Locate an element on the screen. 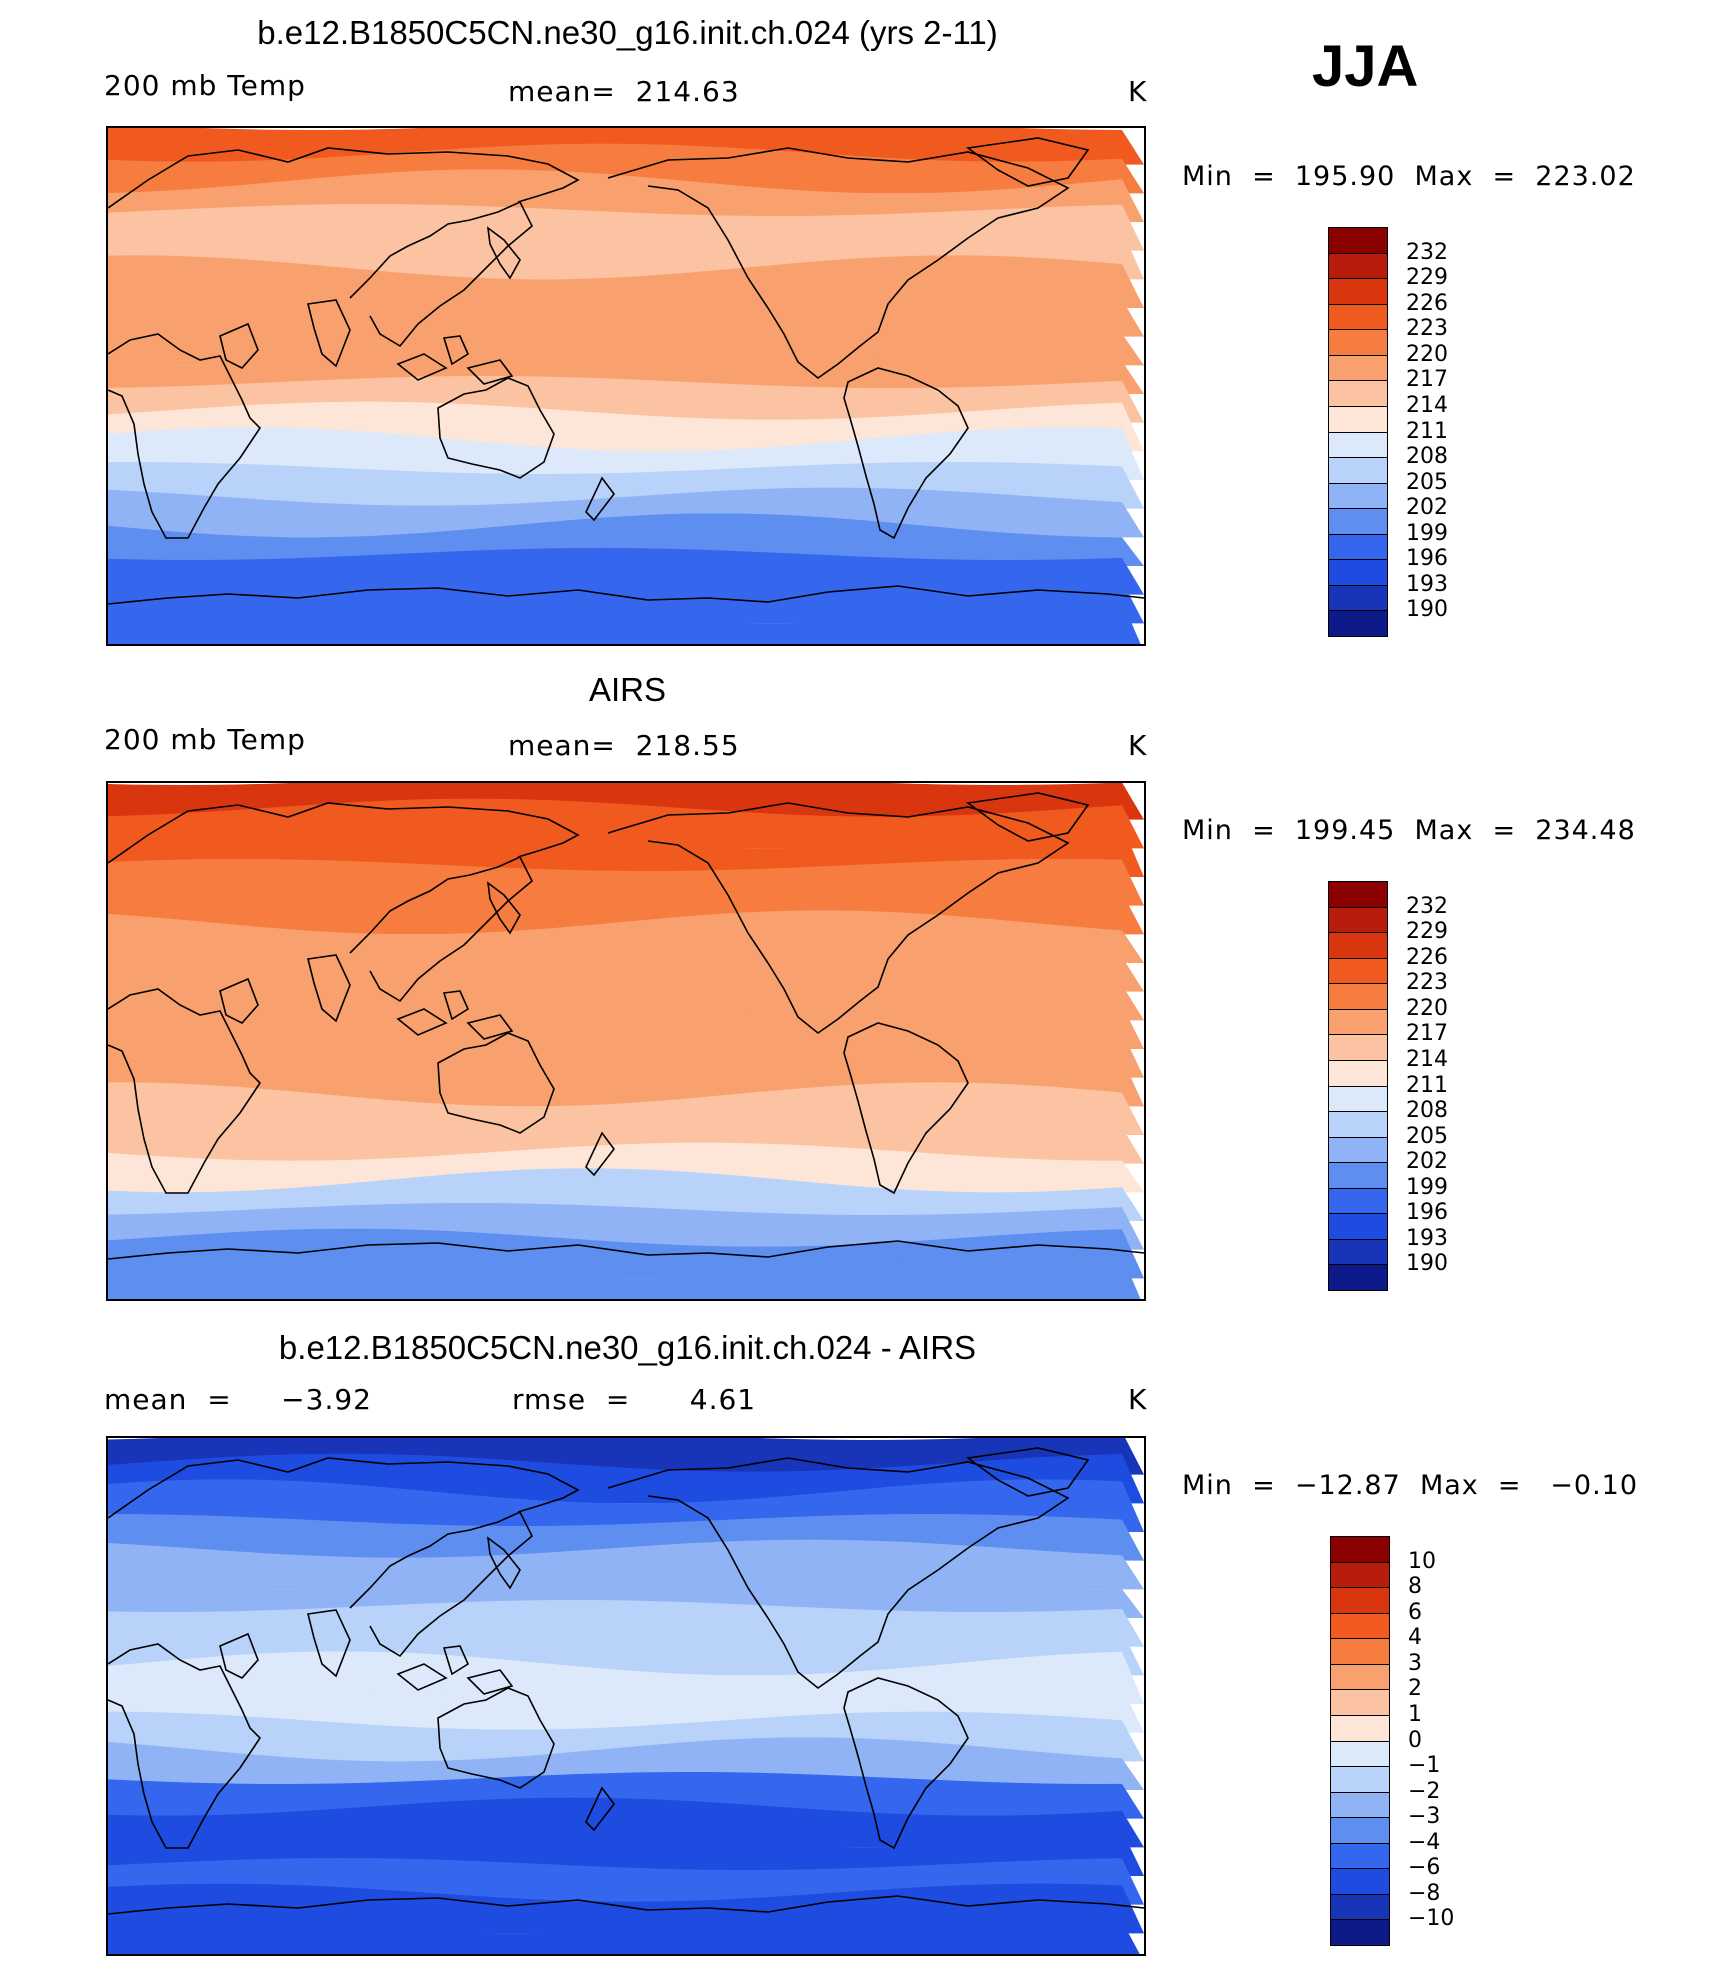 Image resolution: width=1710 pixels, height=1969 pixels. colorbar-3-label-1: 10 is located at coordinates (1422, 1561).